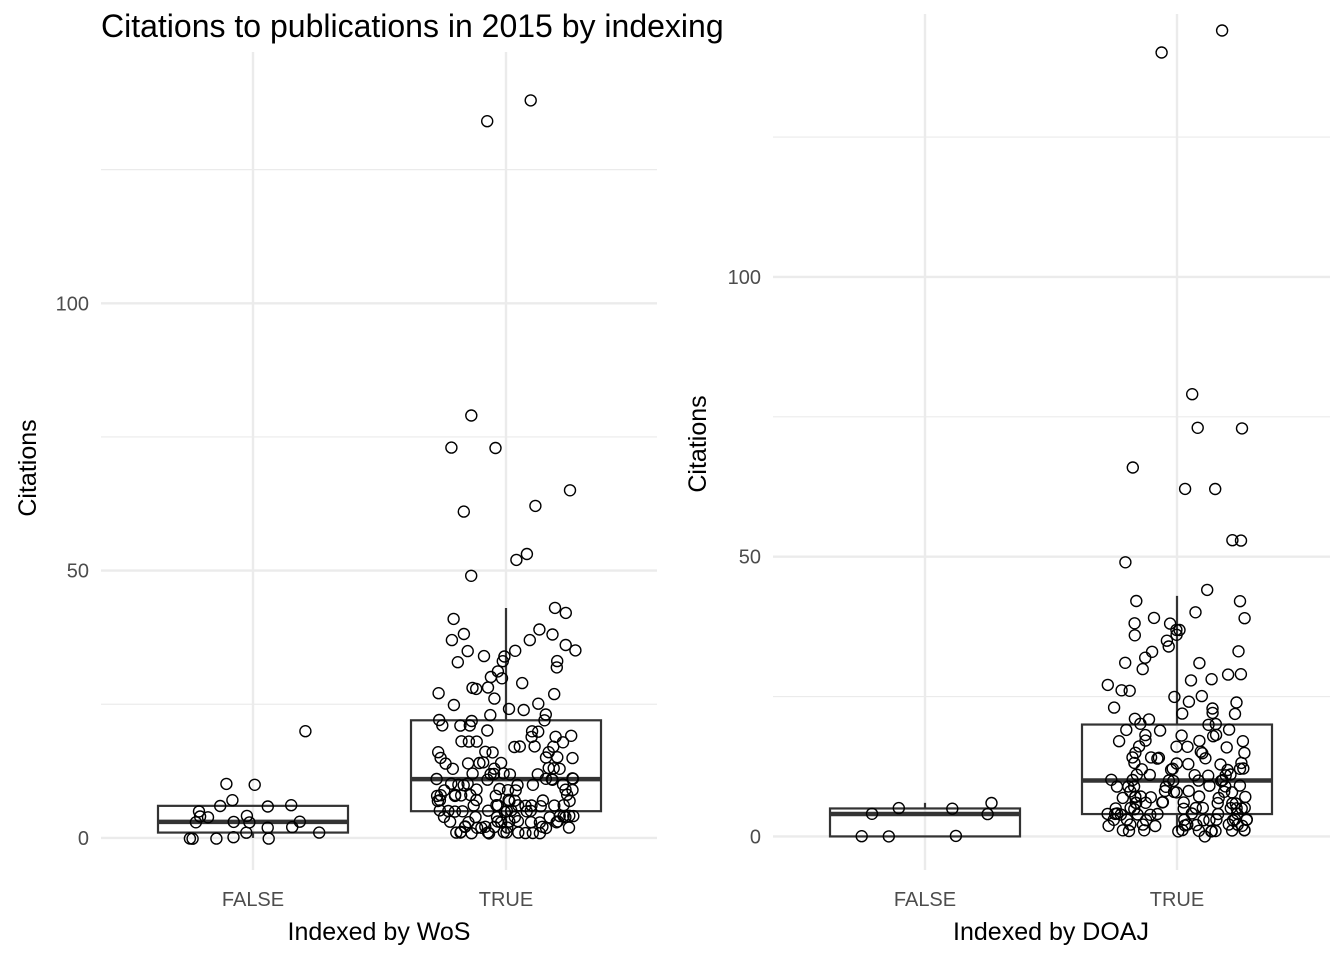  Describe the element at coordinates (78, 572) in the screenshot. I see `y-tick-label: 50` at that location.